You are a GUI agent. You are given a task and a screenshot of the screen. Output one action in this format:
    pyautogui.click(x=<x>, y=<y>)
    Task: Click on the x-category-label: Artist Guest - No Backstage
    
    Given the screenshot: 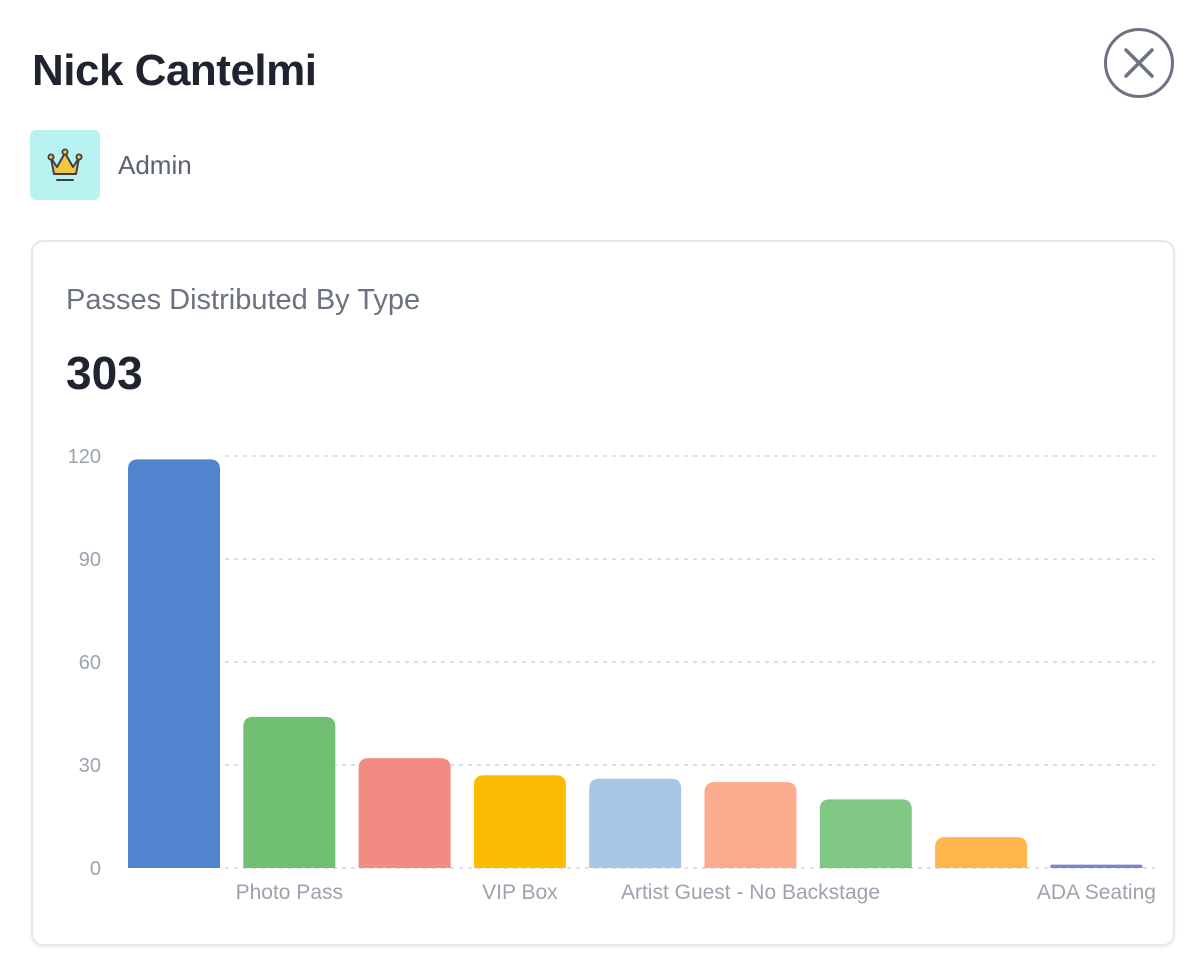 What is the action you would take?
    pyautogui.click(x=750, y=892)
    